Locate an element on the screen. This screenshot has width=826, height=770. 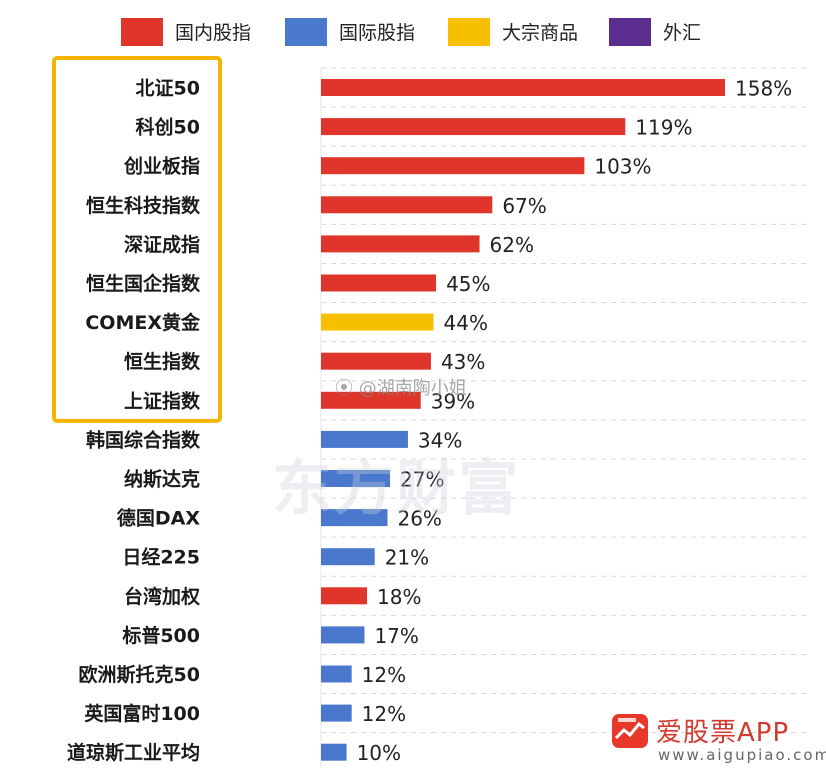
category-label: 北证50 is located at coordinates (168, 89).